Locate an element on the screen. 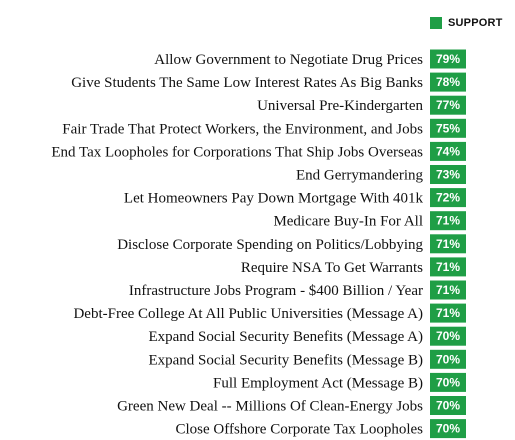 This screenshot has height=440, width=515. support-value-label: 72% is located at coordinates (448, 198).